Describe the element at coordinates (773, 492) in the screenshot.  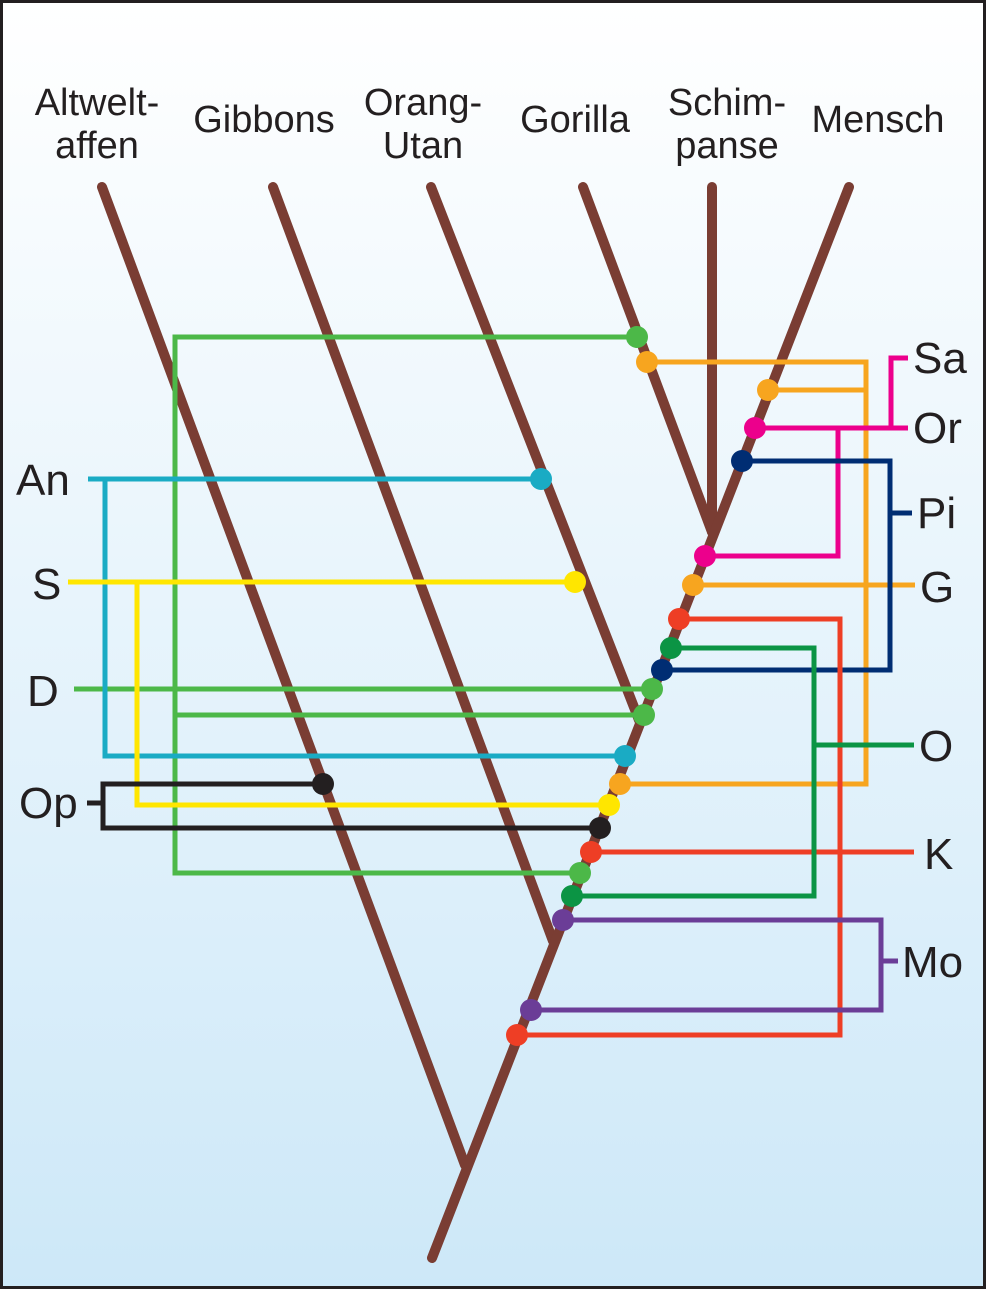
I see `magenta-connector-loop` at that location.